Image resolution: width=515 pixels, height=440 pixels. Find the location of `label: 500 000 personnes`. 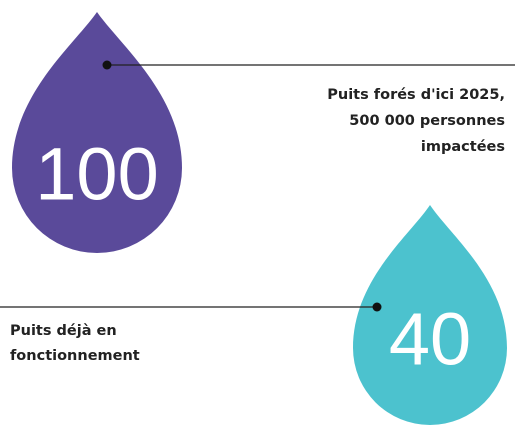

label: 500 000 personnes is located at coordinates (427, 121).